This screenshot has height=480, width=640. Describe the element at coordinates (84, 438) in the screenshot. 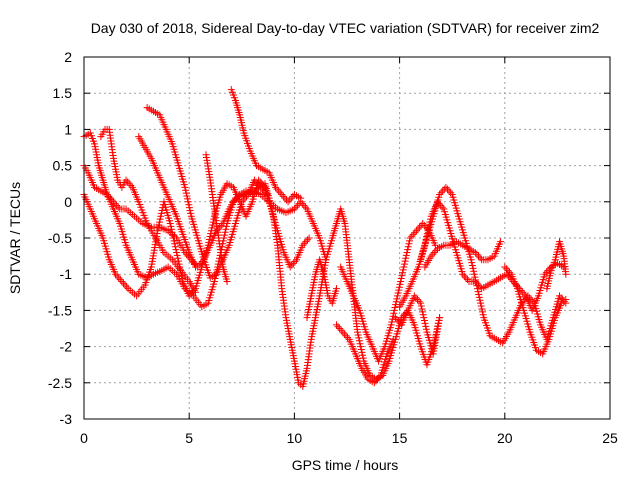

I see `x-tick-label: 0` at that location.